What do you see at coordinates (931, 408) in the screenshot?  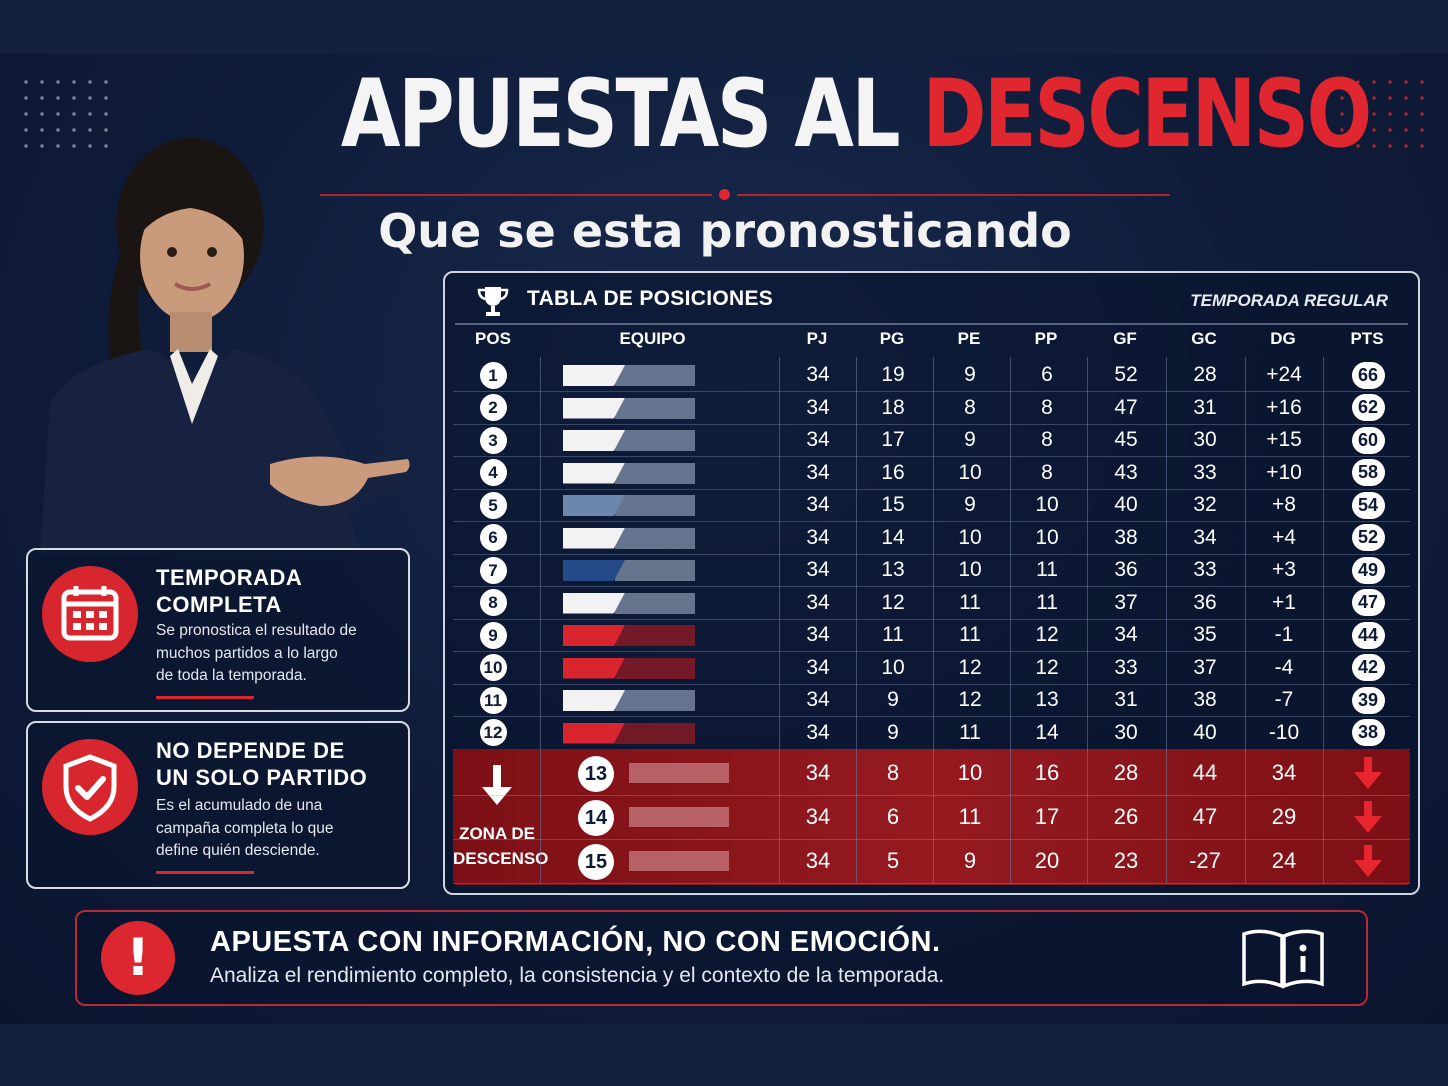 I see `table-row: 2 34 18 8 8 47 31 +16 62` at bounding box center [931, 408].